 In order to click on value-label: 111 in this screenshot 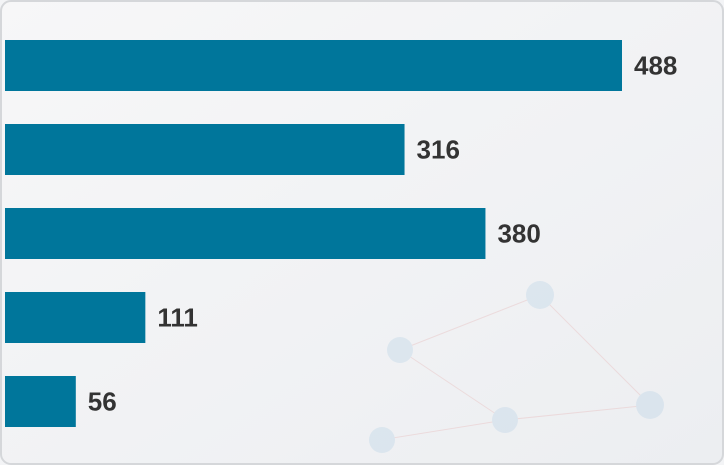, I will do `click(177, 317)`.